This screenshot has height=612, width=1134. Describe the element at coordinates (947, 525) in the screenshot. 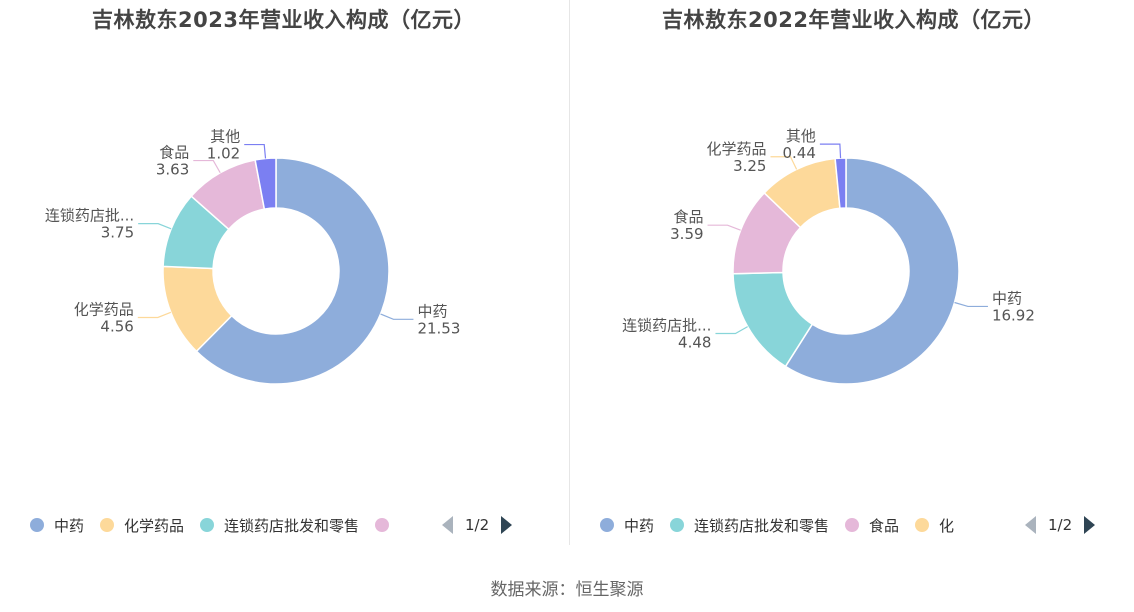

I see `legend-label: 化` at that location.